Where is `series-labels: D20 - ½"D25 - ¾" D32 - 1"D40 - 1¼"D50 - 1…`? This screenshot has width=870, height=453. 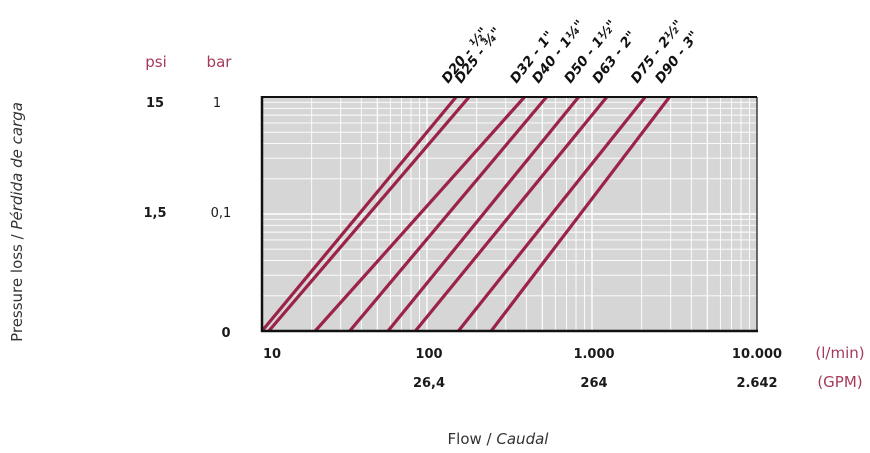 series-labels: D20 - ½"D25 - ¾" D32 - 1"D40 - 1¼"D50 - 1… is located at coordinates (571, 51).